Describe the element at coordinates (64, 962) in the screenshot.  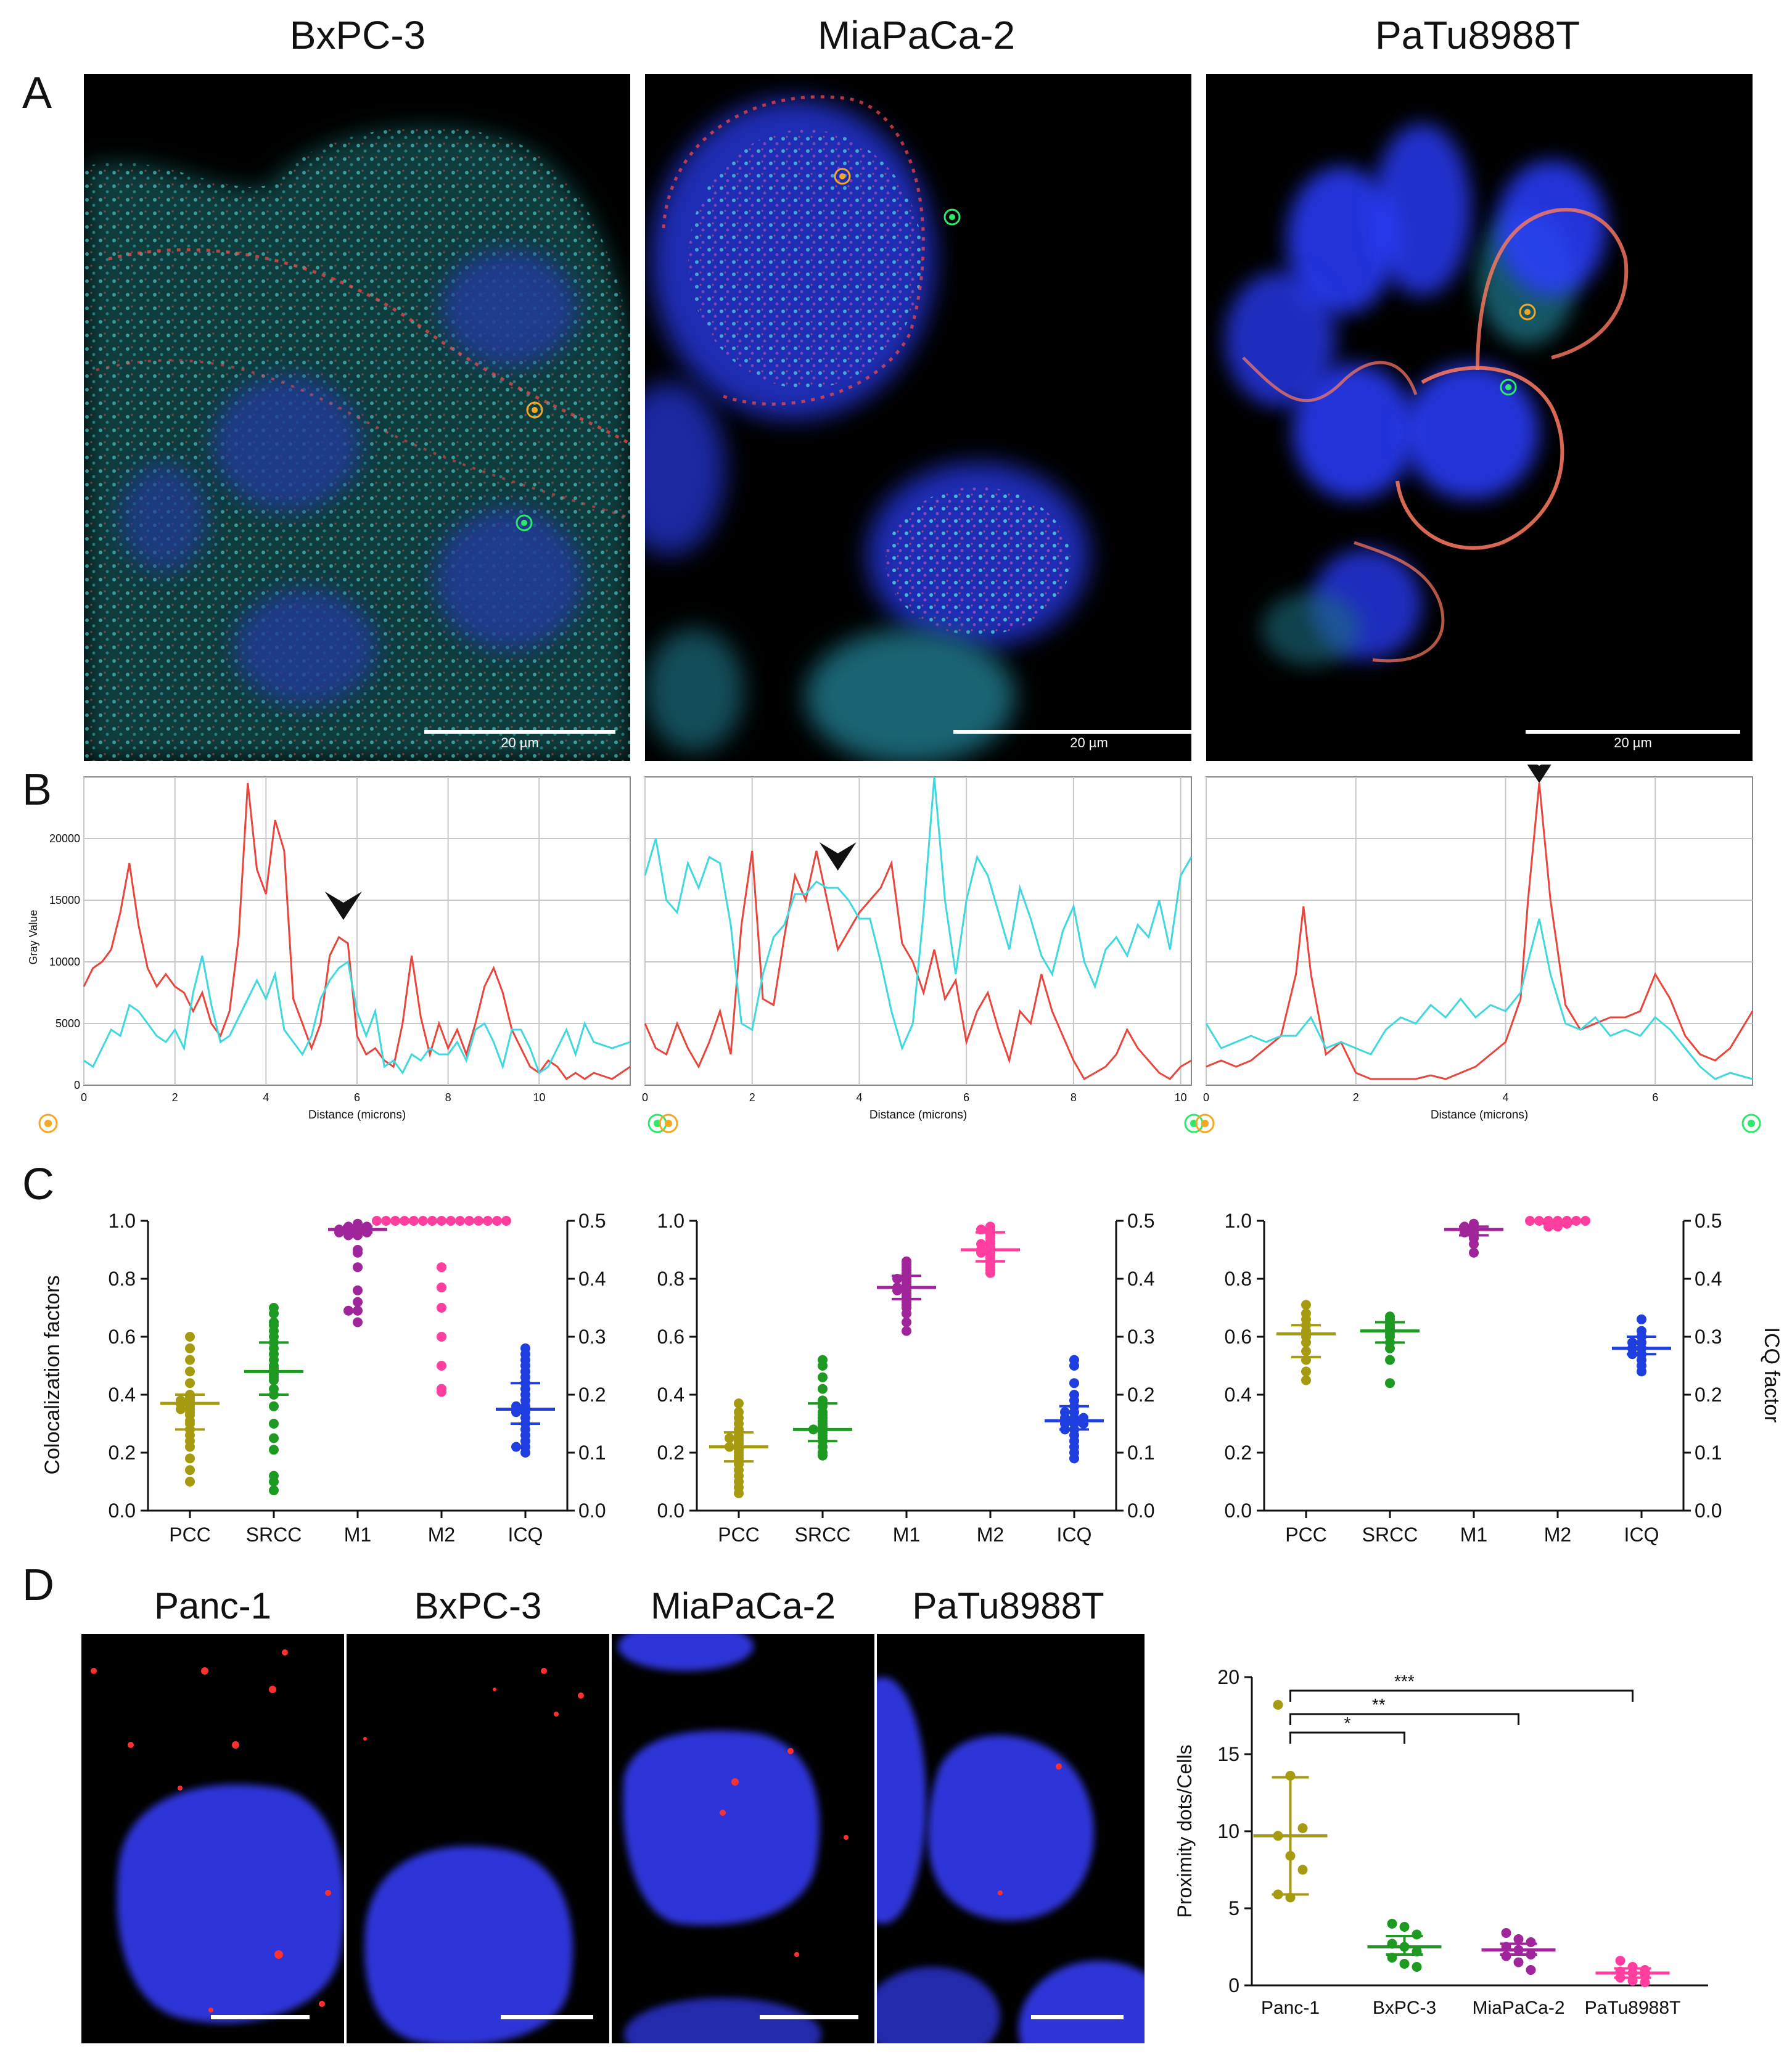
I see `y-tick-label: 10000` at that location.